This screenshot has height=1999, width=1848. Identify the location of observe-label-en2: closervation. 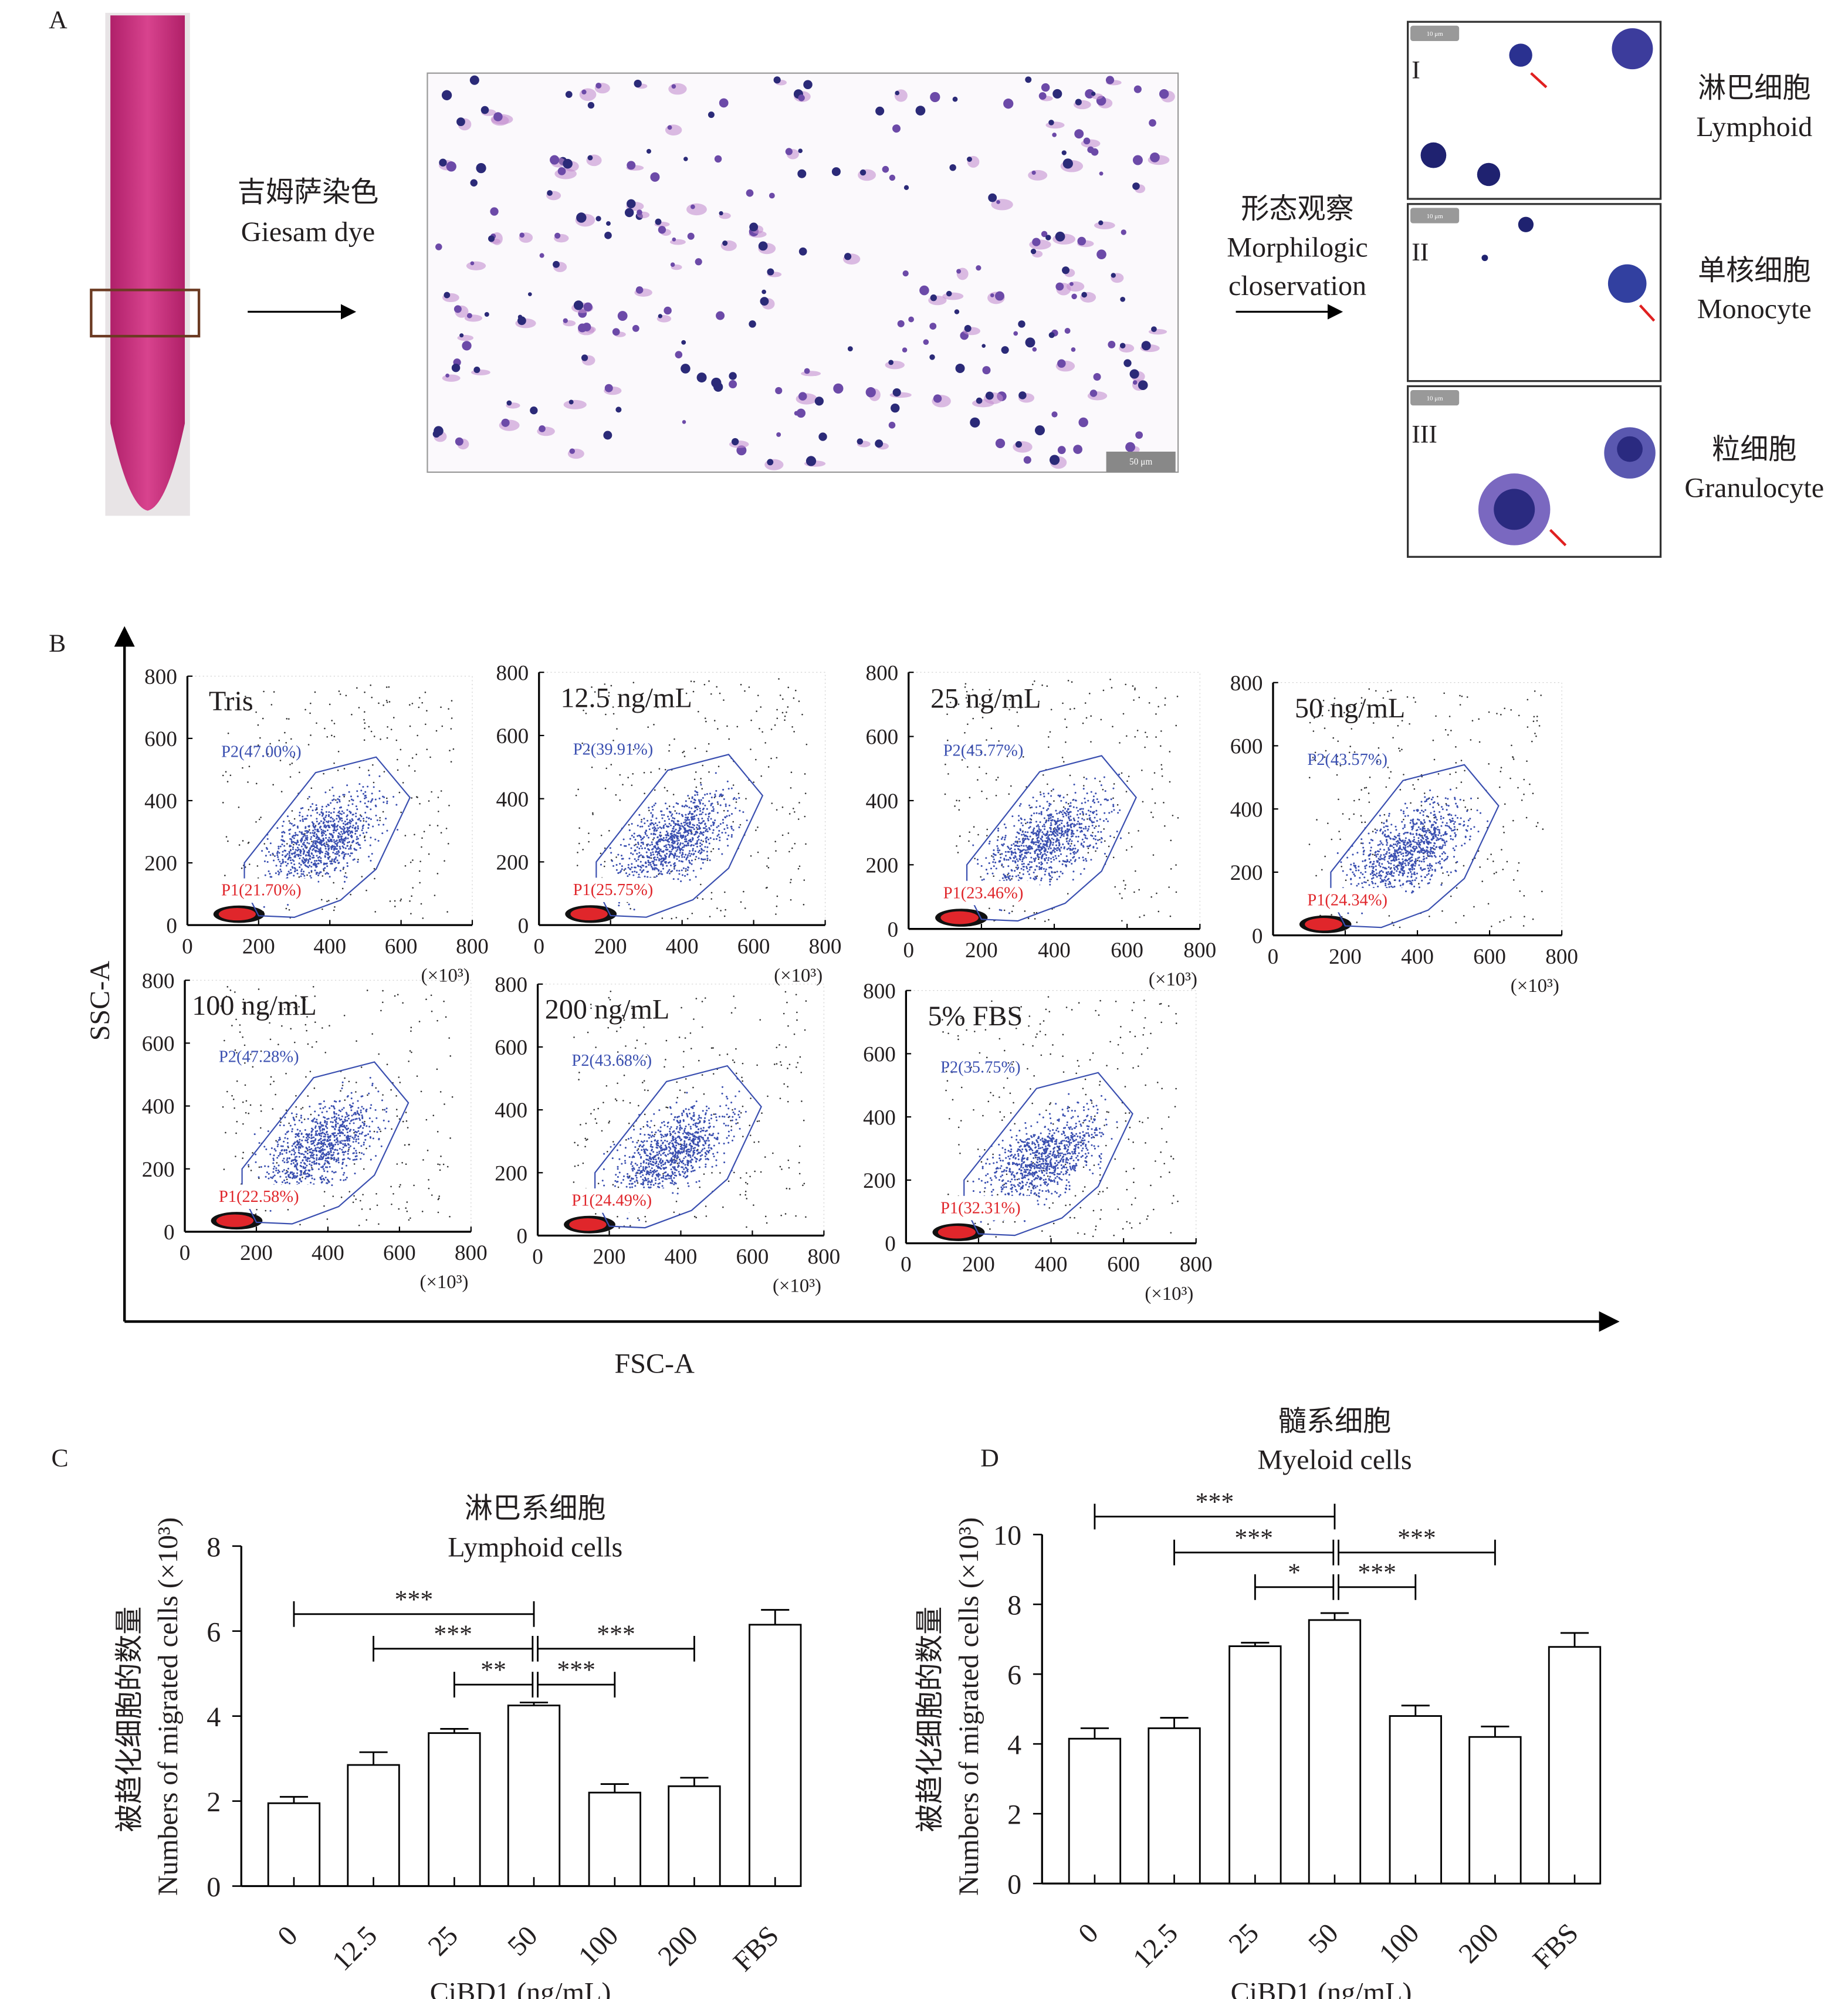
(1297, 285).